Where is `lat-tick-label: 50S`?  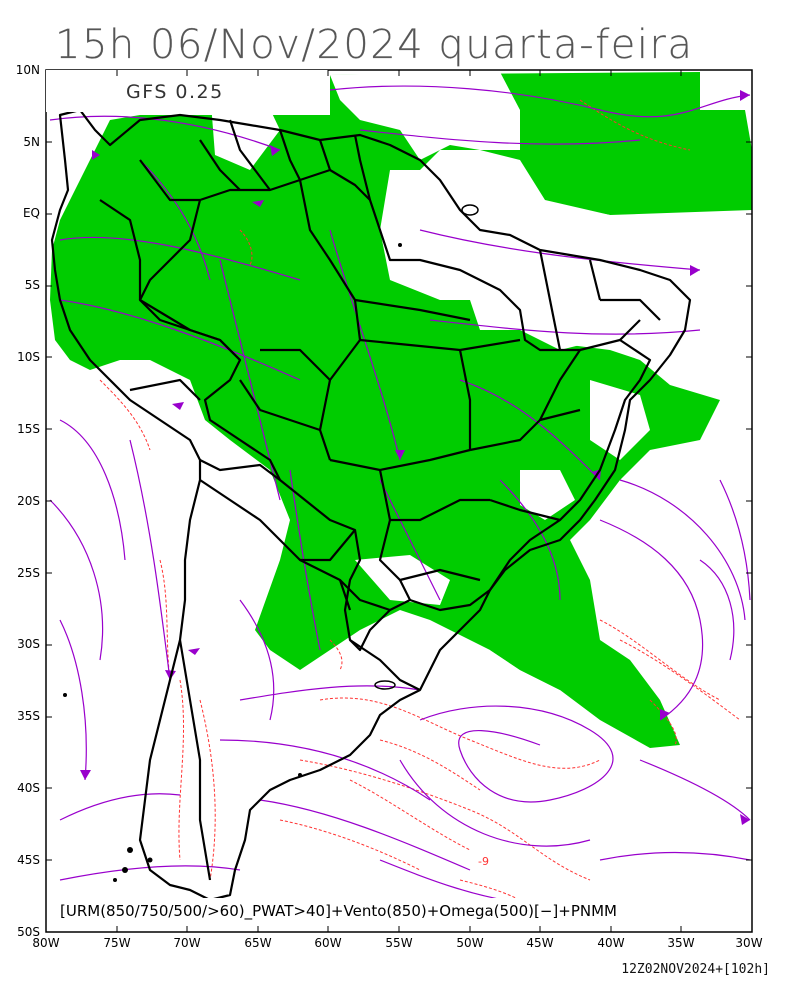 lat-tick-label: 50S is located at coordinates (28, 932).